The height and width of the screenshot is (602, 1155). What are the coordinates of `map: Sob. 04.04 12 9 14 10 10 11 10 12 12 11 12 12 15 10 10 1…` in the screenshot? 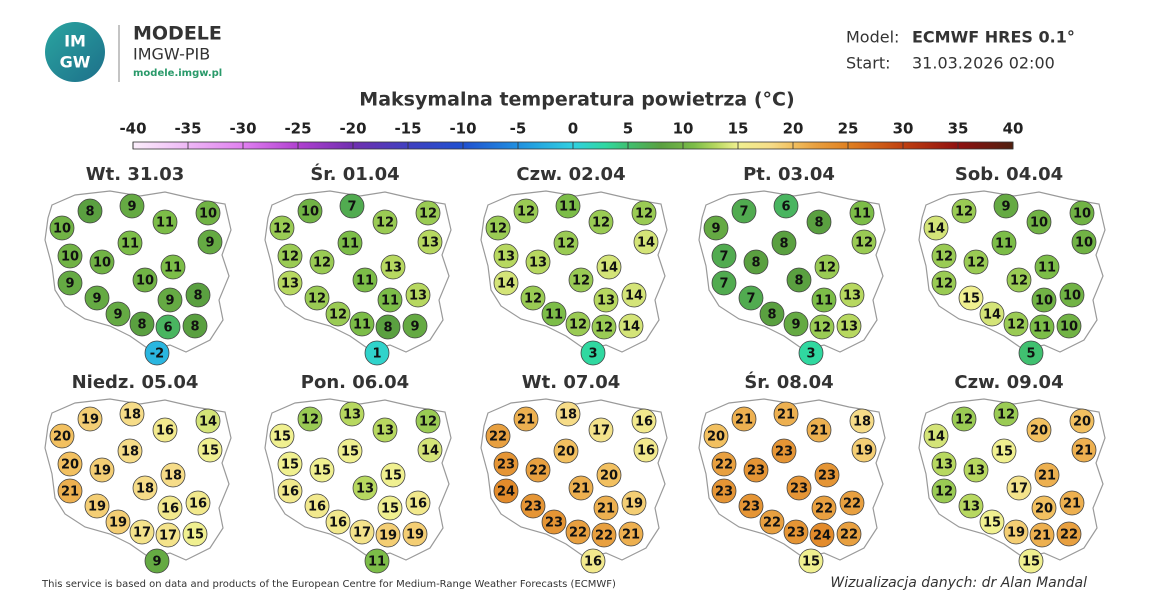 It's located at (1012, 265).